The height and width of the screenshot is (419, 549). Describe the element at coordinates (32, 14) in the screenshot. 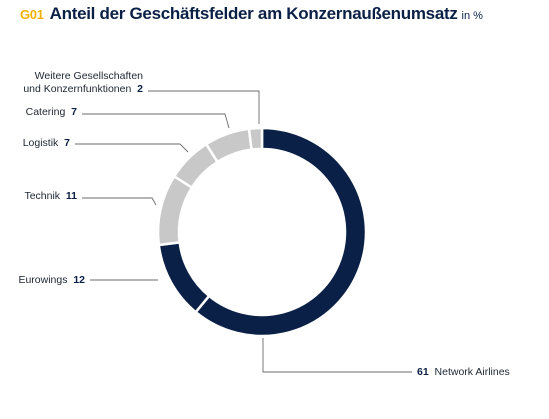

I see `figure-number: G01` at that location.